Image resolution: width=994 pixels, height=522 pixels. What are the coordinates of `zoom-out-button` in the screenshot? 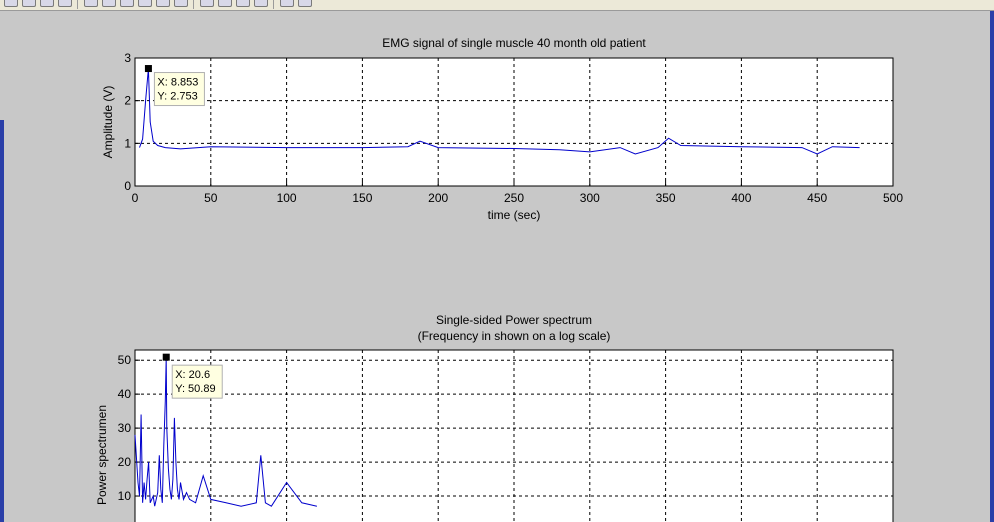 It's located at (127, 3).